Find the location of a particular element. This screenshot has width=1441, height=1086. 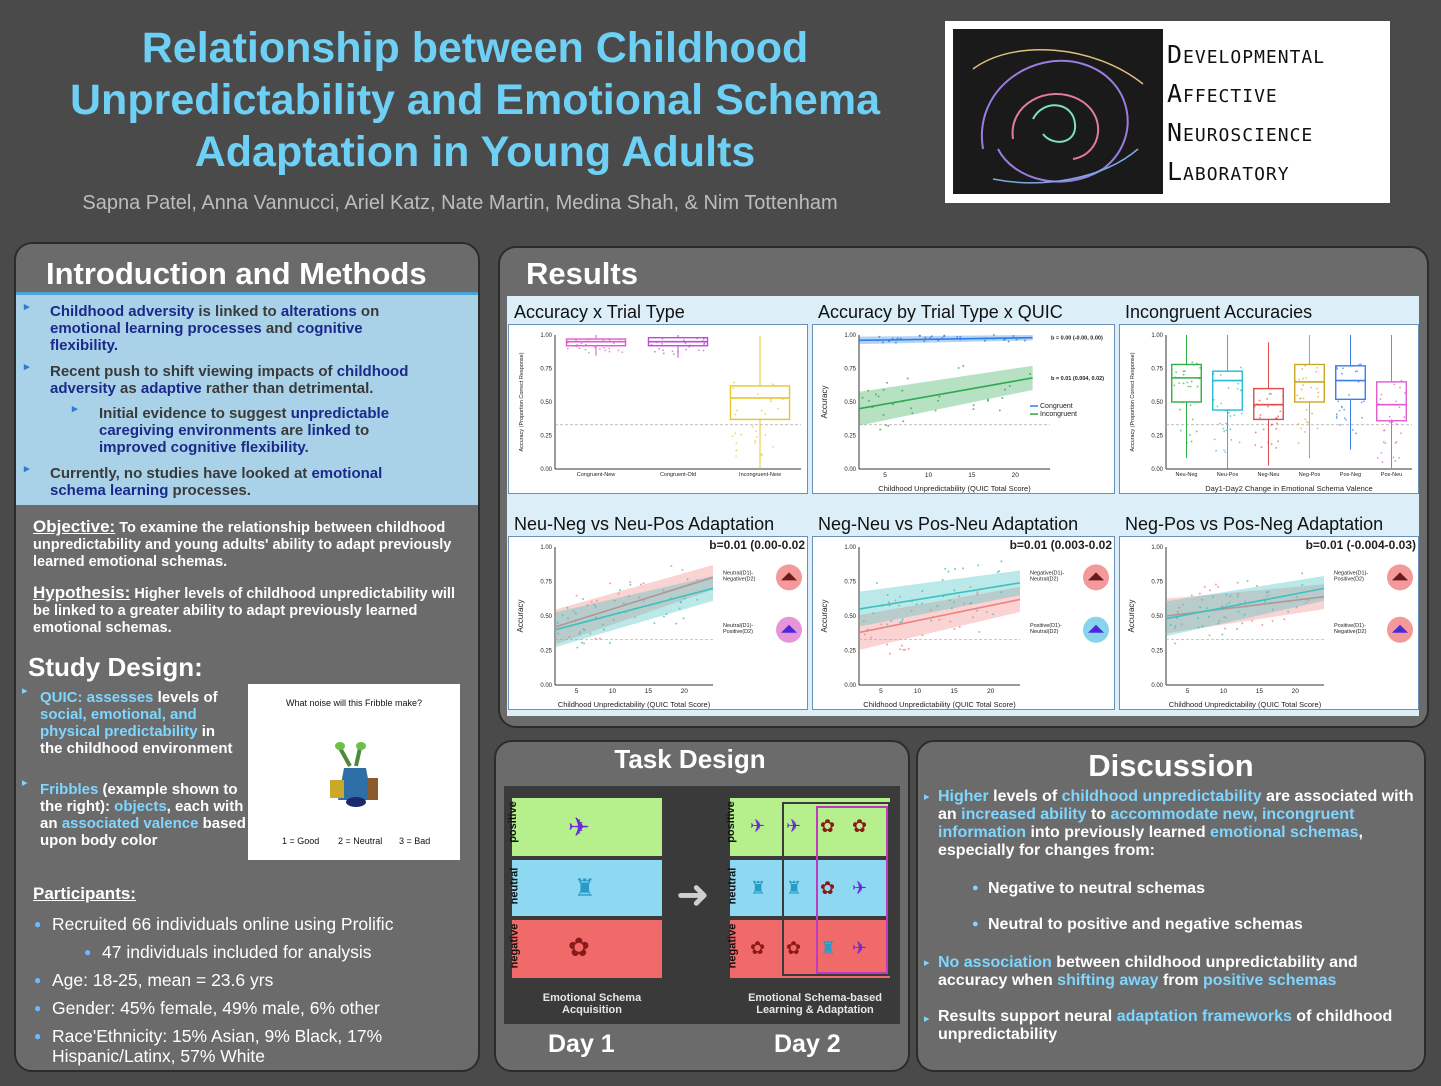

fribble-icon: ✿ is located at coordinates (828, 888).